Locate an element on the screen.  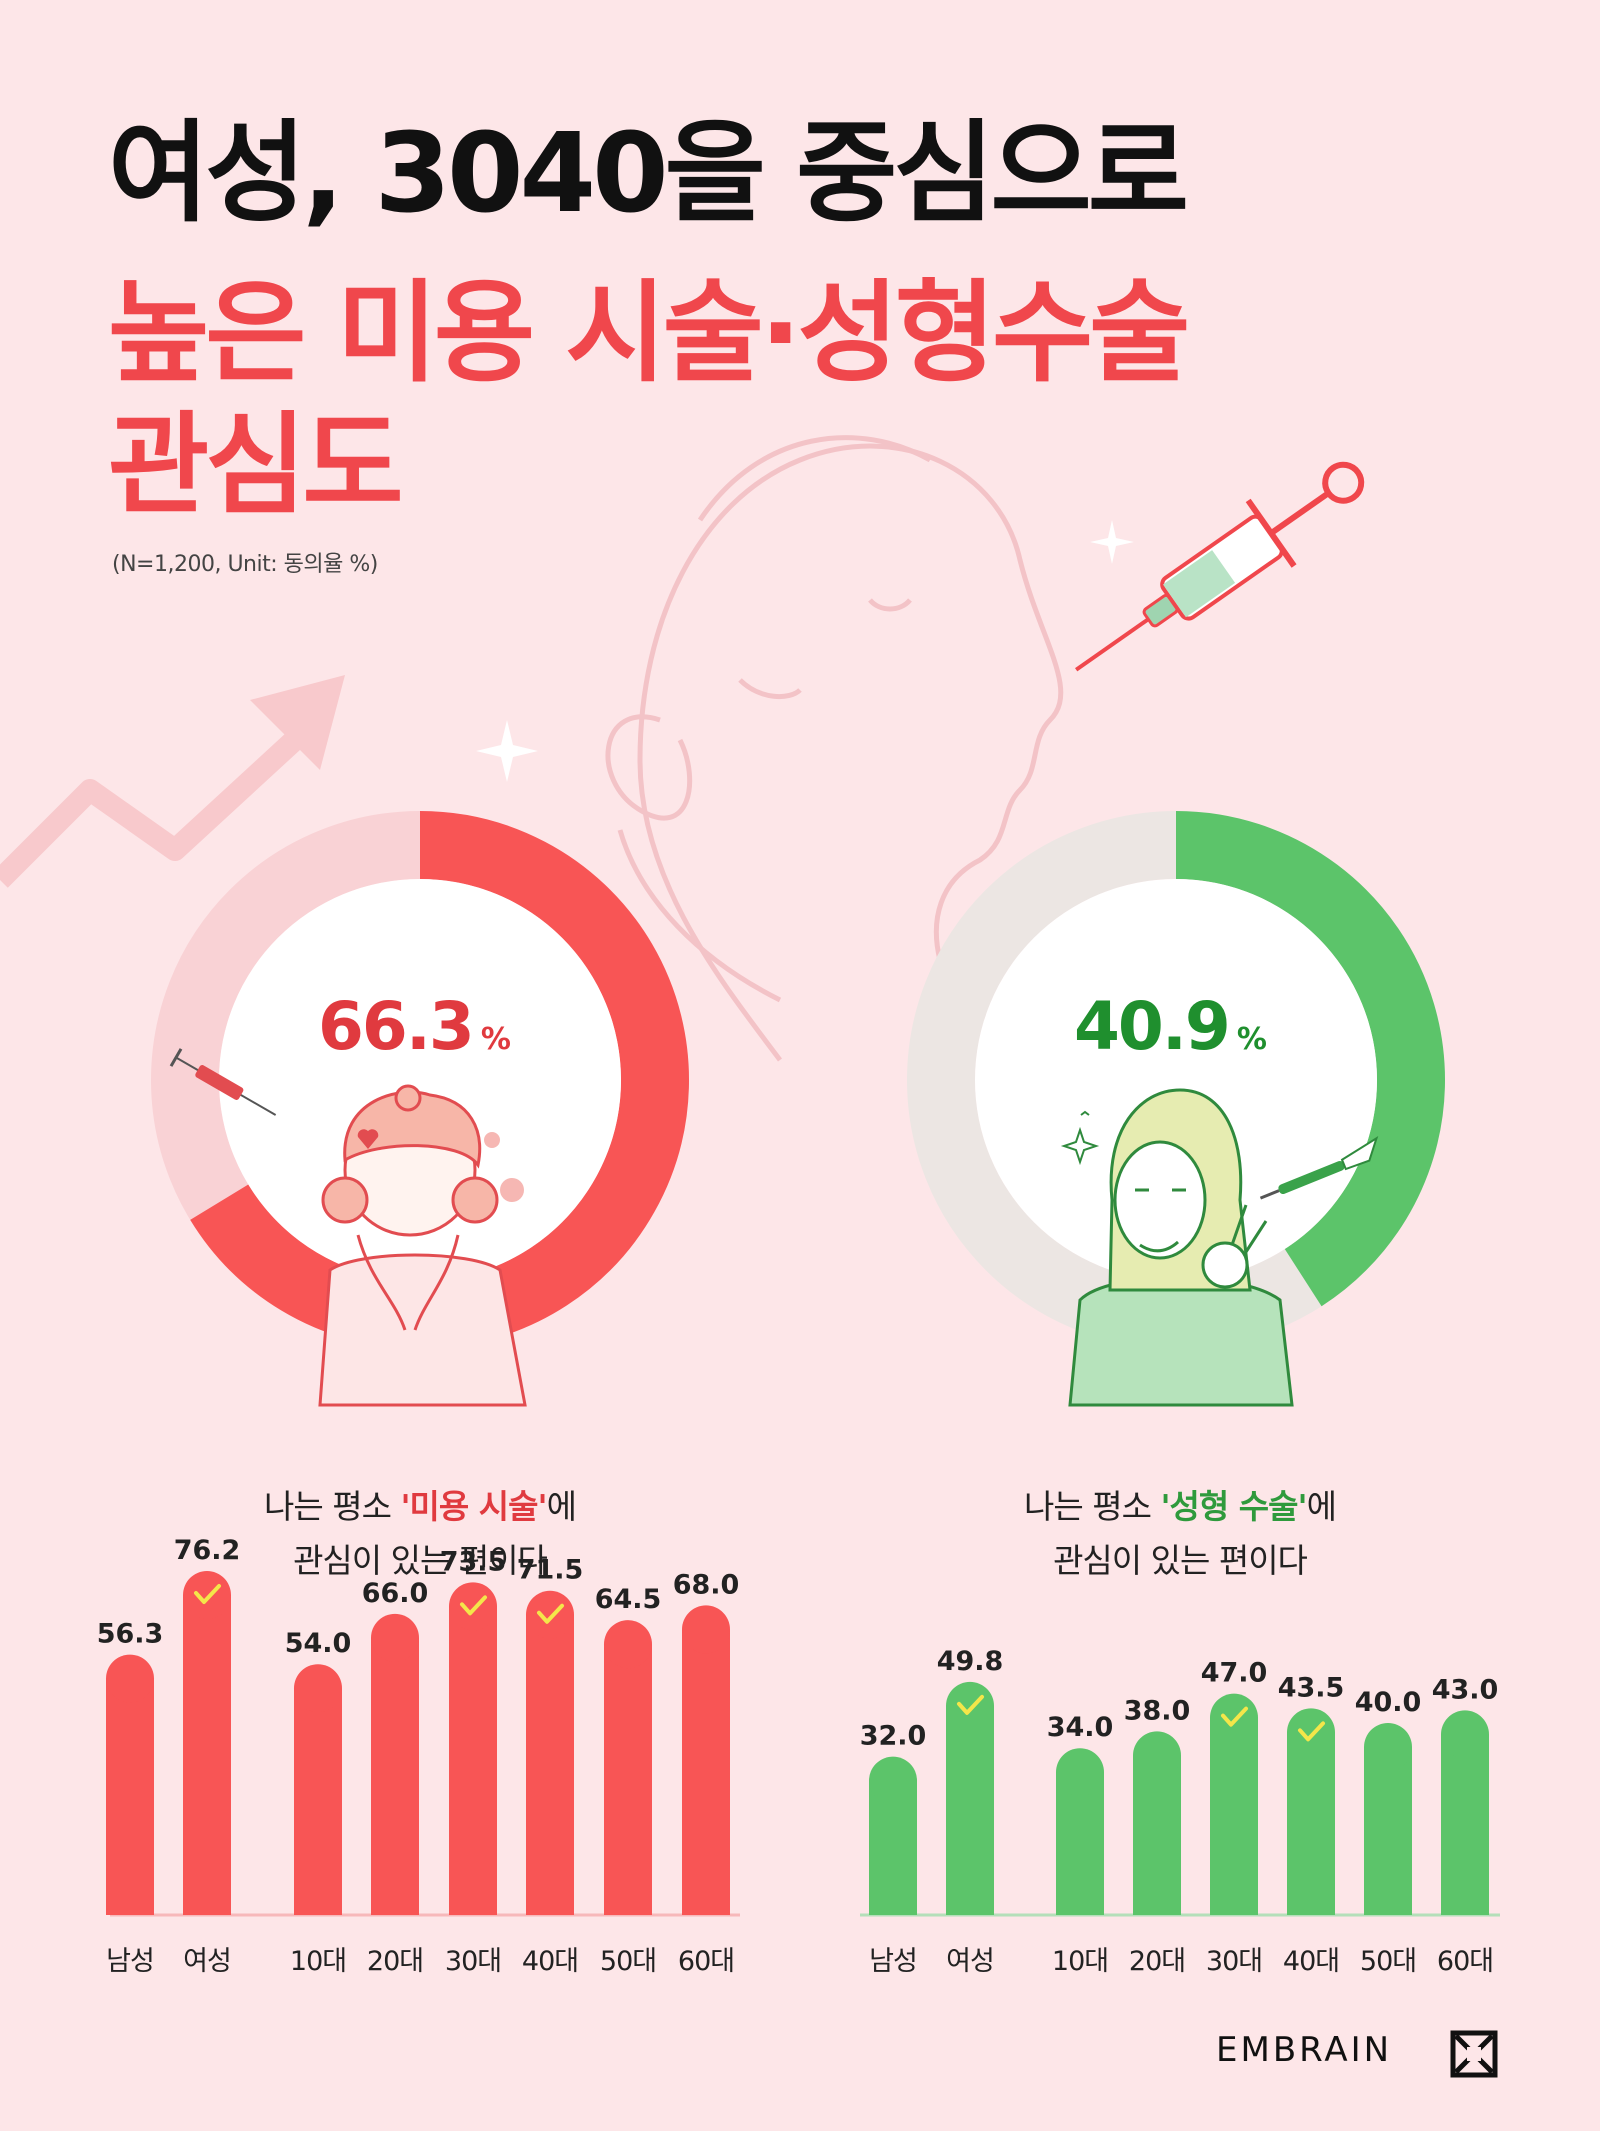
bar-30대: 47.0 30대 is located at coordinates (1234, 1817).